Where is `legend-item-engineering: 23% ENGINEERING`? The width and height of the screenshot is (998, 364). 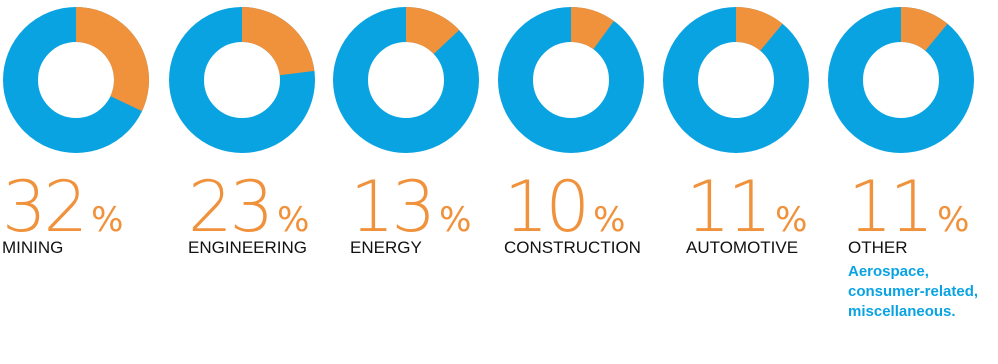 legend-item-engineering: 23% ENGINEERING is located at coordinates (248, 215).